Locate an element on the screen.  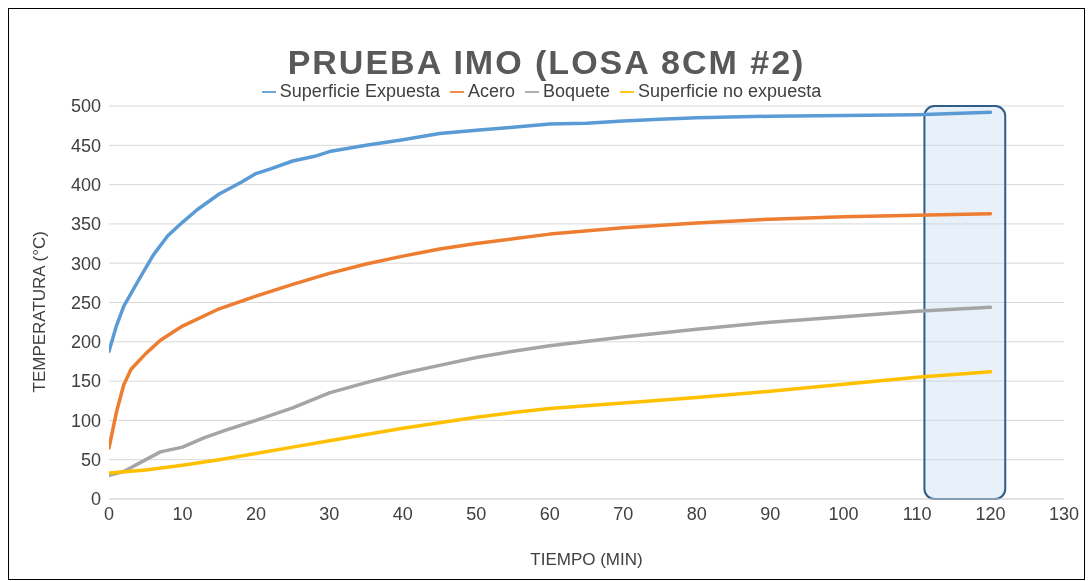
x-tick-label: 100 is located at coordinates (843, 513).